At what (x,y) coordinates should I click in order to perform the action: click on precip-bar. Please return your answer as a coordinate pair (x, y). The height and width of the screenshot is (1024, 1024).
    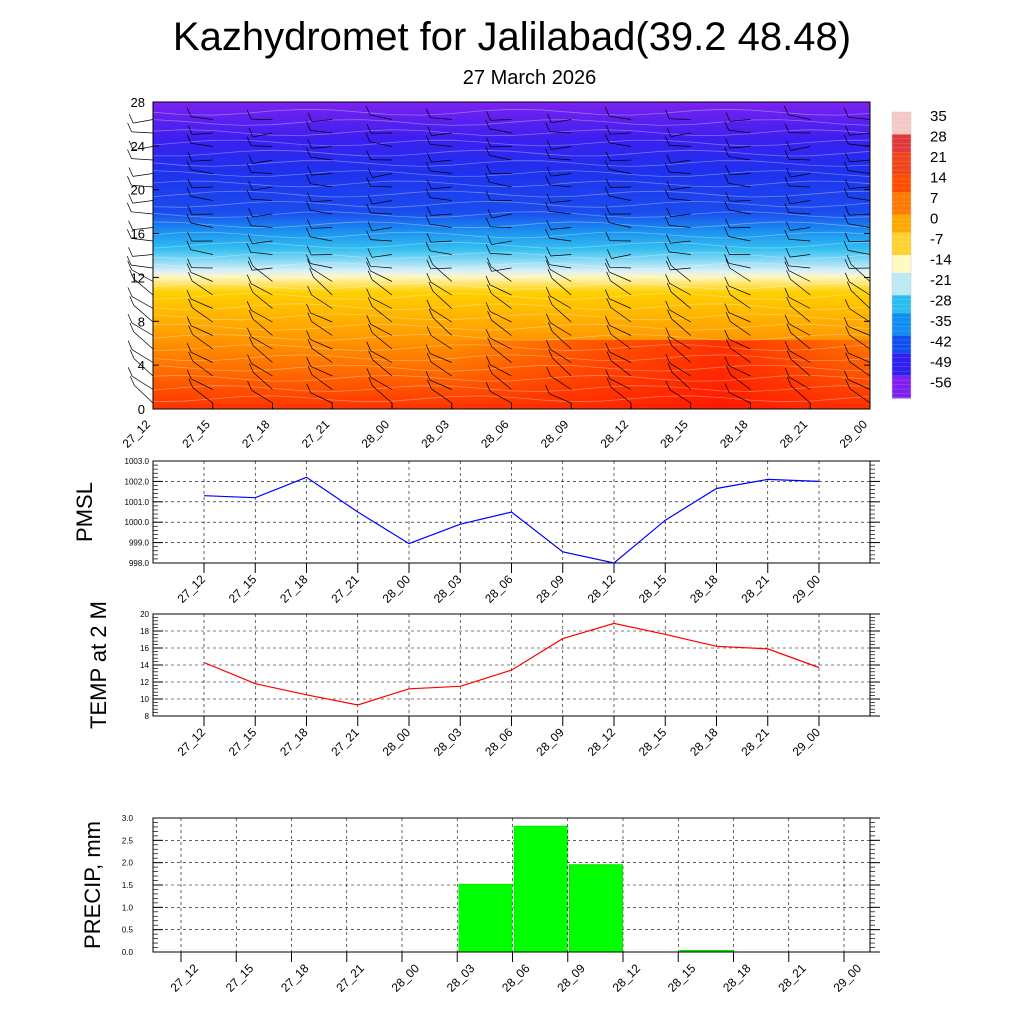
    Looking at the image, I should click on (540, 889).